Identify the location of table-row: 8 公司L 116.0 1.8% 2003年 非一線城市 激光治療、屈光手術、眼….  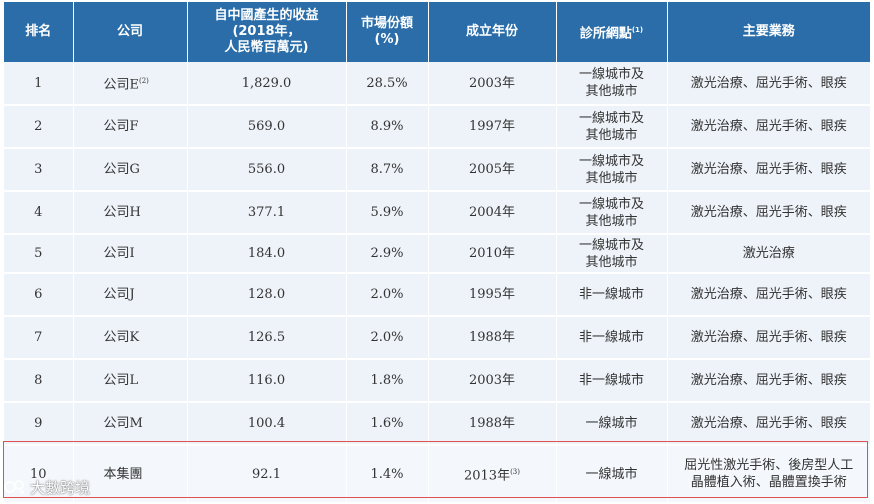
(437, 381).